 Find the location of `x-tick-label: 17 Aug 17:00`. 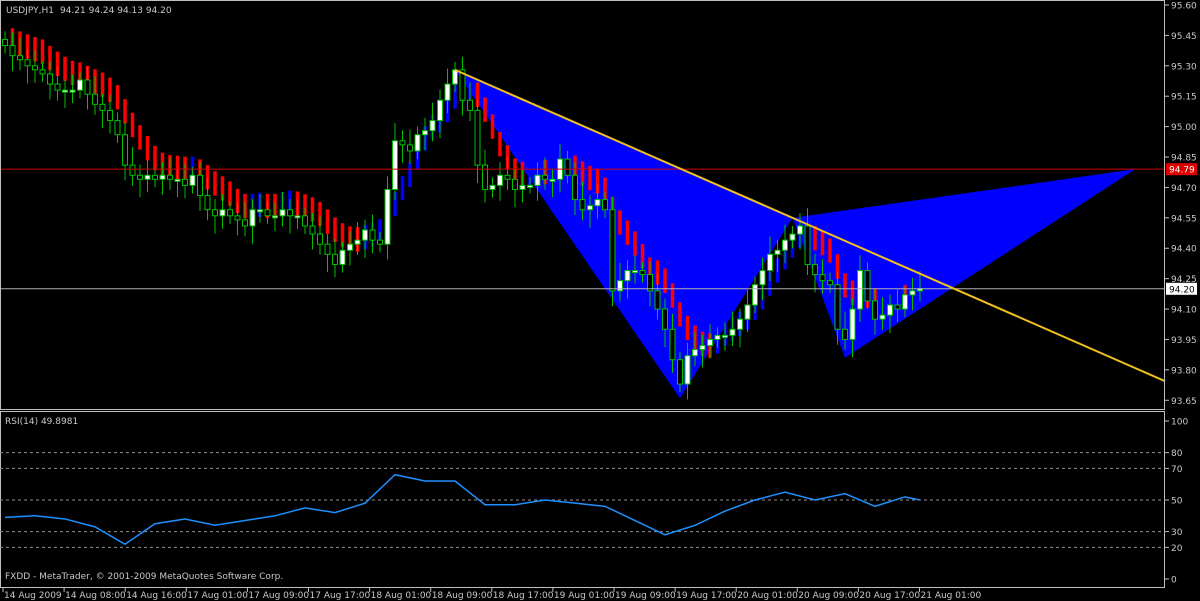

x-tick-label: 17 Aug 17:00 is located at coordinates (340, 596).